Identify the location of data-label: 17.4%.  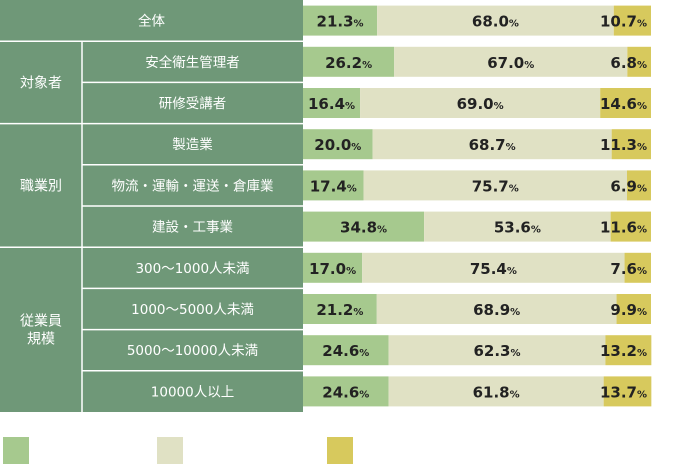
(333, 186).